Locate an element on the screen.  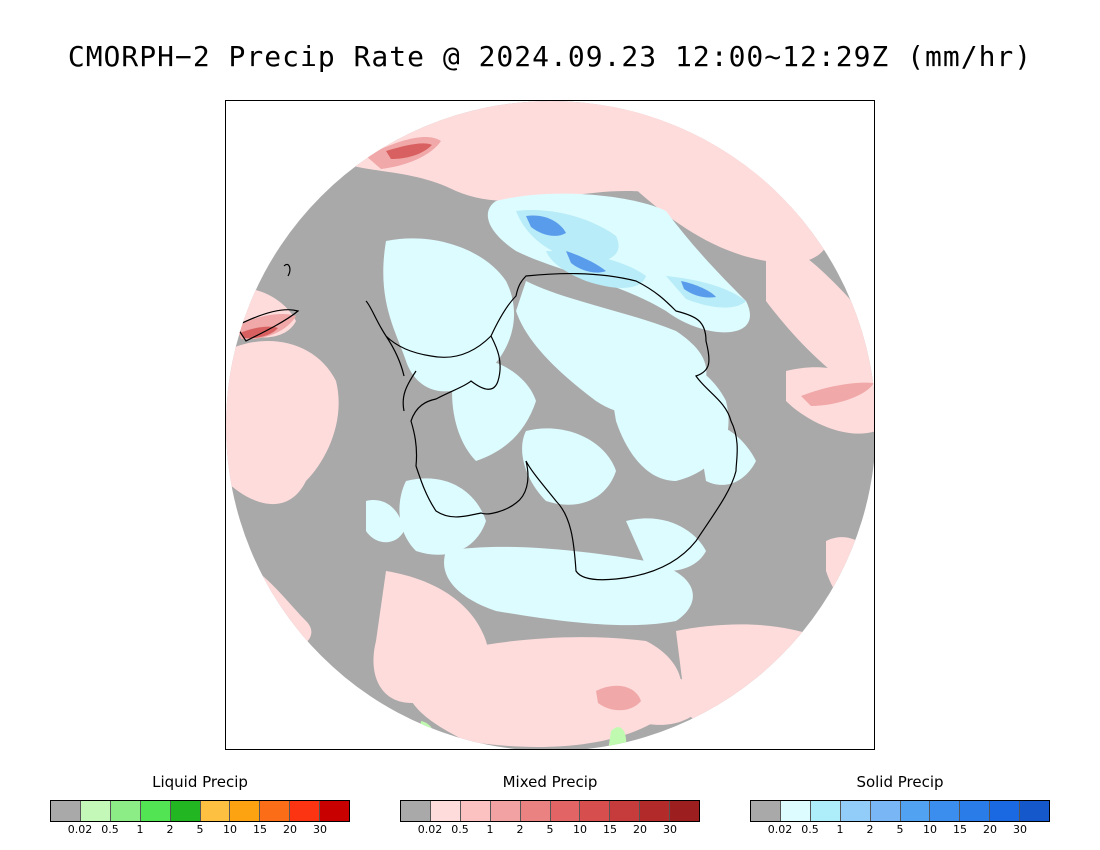
legend-solid: Solid Precip 0.02 0.5 1 2 5 10 15 20 30 is located at coordinates (900, 804).